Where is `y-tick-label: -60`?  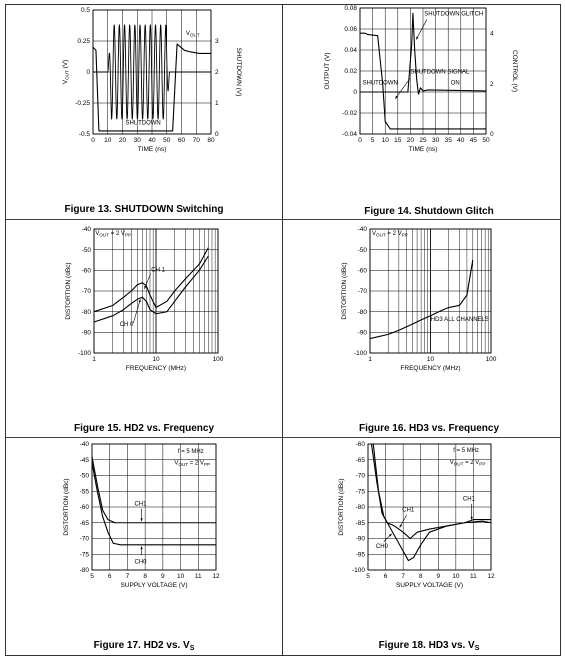
y-tick-label: -60 is located at coordinates (361, 444).